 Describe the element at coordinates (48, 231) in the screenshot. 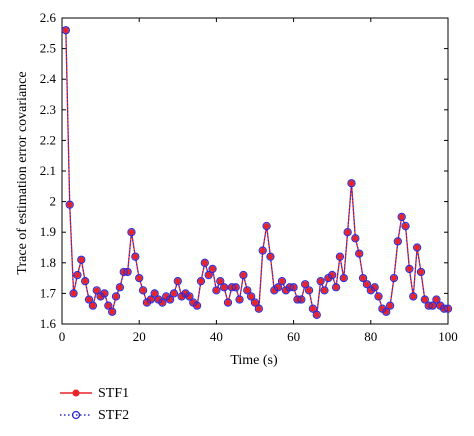

I see `y-tick-label: 1.9` at that location.